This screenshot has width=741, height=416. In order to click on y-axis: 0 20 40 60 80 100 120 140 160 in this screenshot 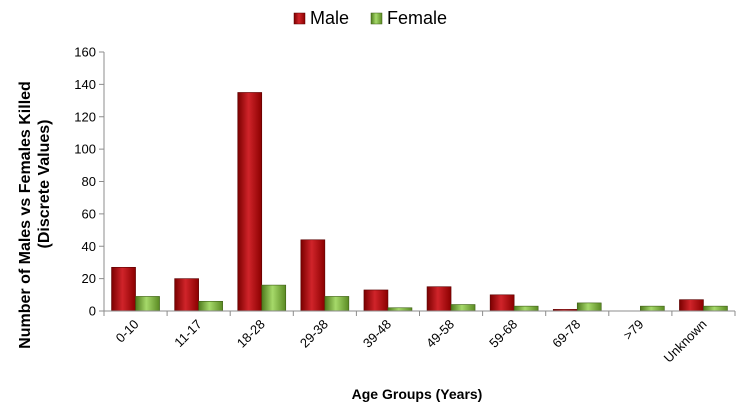, I will do `click(89, 182)`.